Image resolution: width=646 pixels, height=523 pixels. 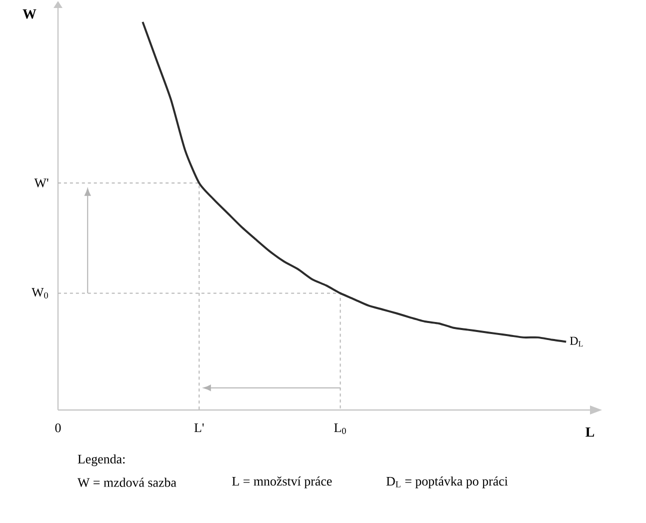 What do you see at coordinates (447, 482) in the screenshot?
I see `text: D$_{L}$ = poptávka po práci` at bounding box center [447, 482].